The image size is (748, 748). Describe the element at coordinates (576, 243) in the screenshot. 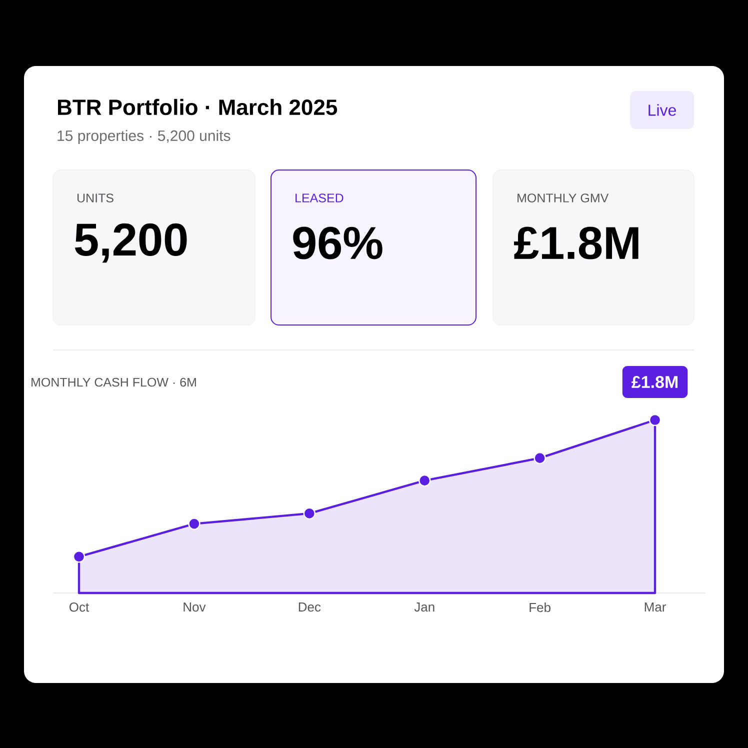

I see `text: £1.8M` at that location.